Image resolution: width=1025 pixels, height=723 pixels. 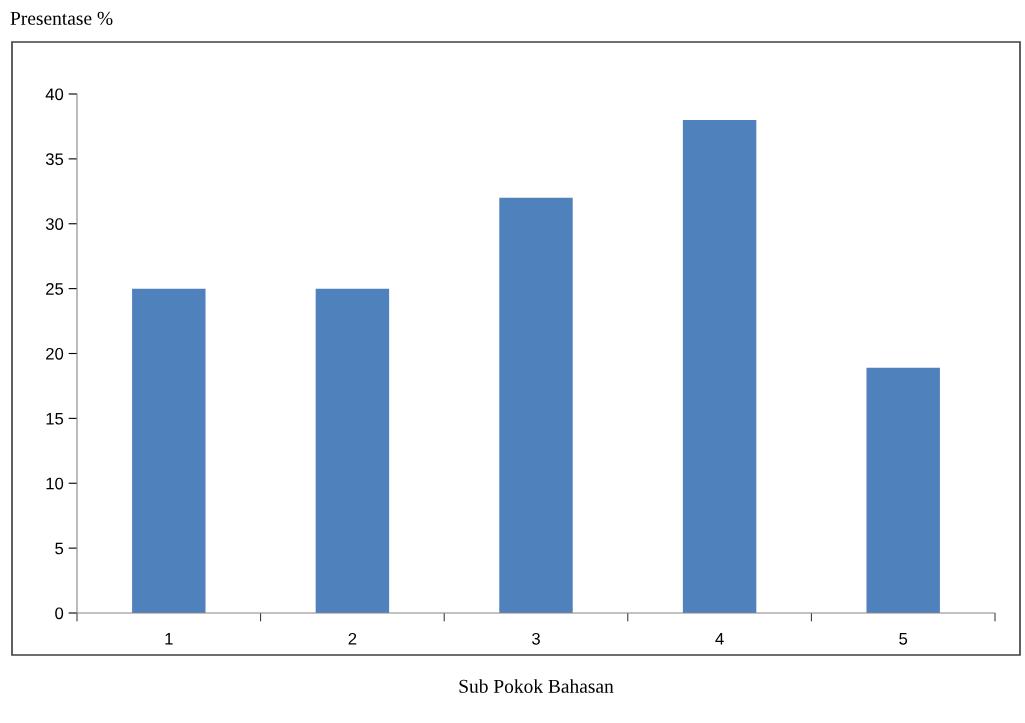 I want to click on x-axis-title: Sub Pokok Bahasan, so click(x=536, y=686).